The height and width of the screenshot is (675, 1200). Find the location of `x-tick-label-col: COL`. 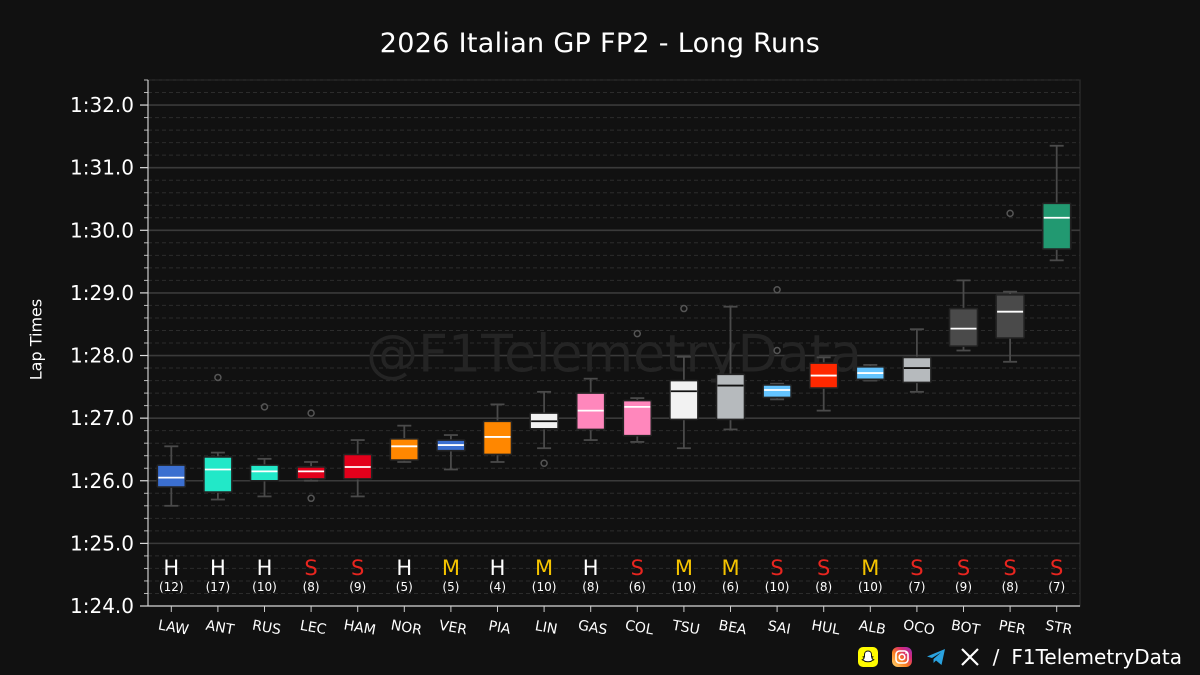

x-tick-label-col: COL is located at coordinates (639, 628).